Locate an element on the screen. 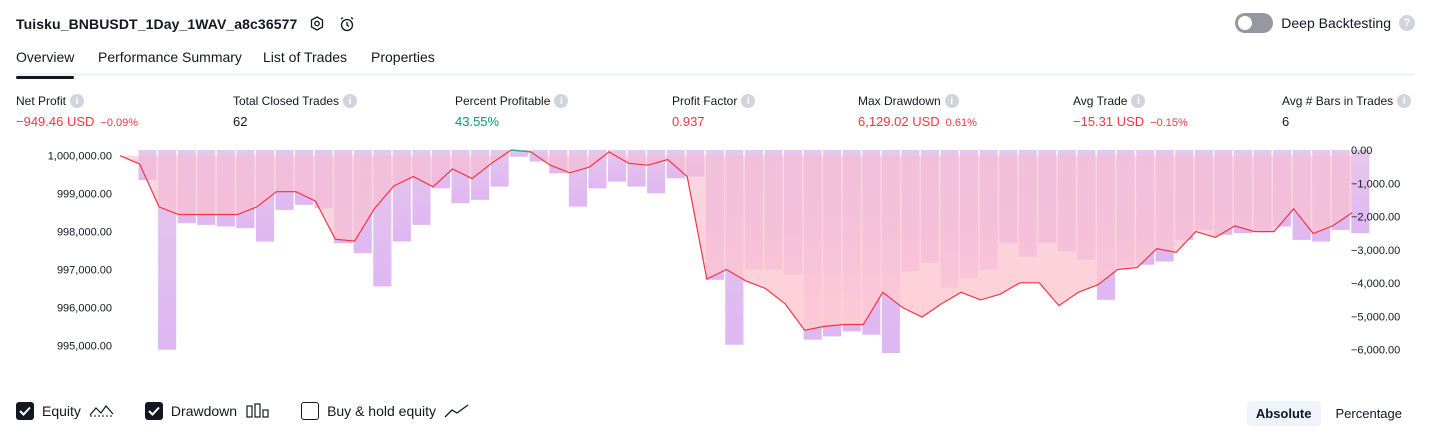  drawdown-checkbox is located at coordinates (153, 411).